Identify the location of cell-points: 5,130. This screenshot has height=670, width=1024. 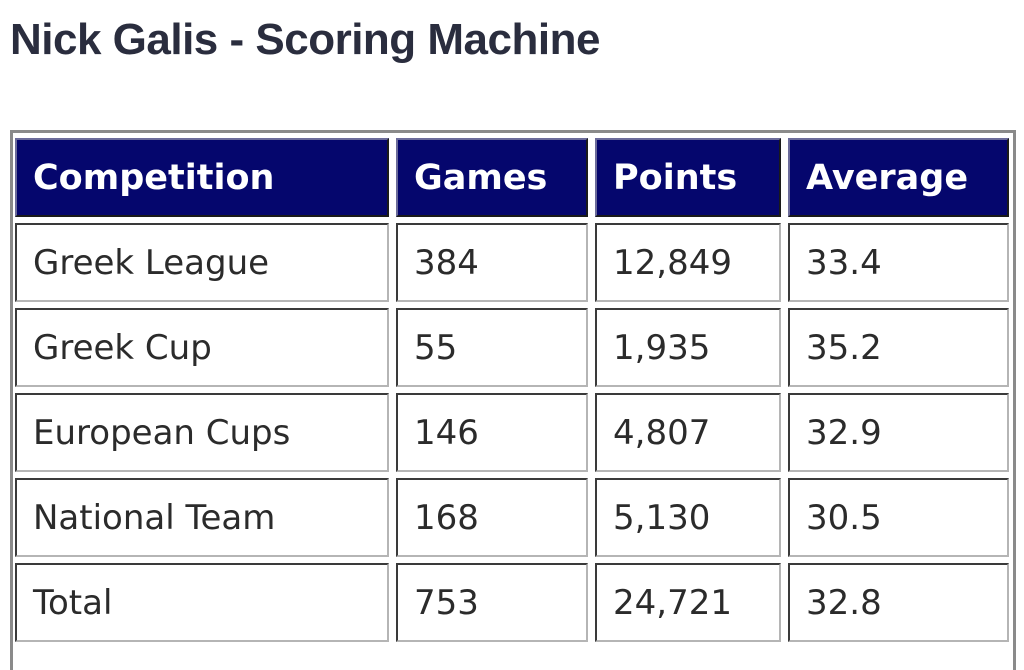
(688, 517).